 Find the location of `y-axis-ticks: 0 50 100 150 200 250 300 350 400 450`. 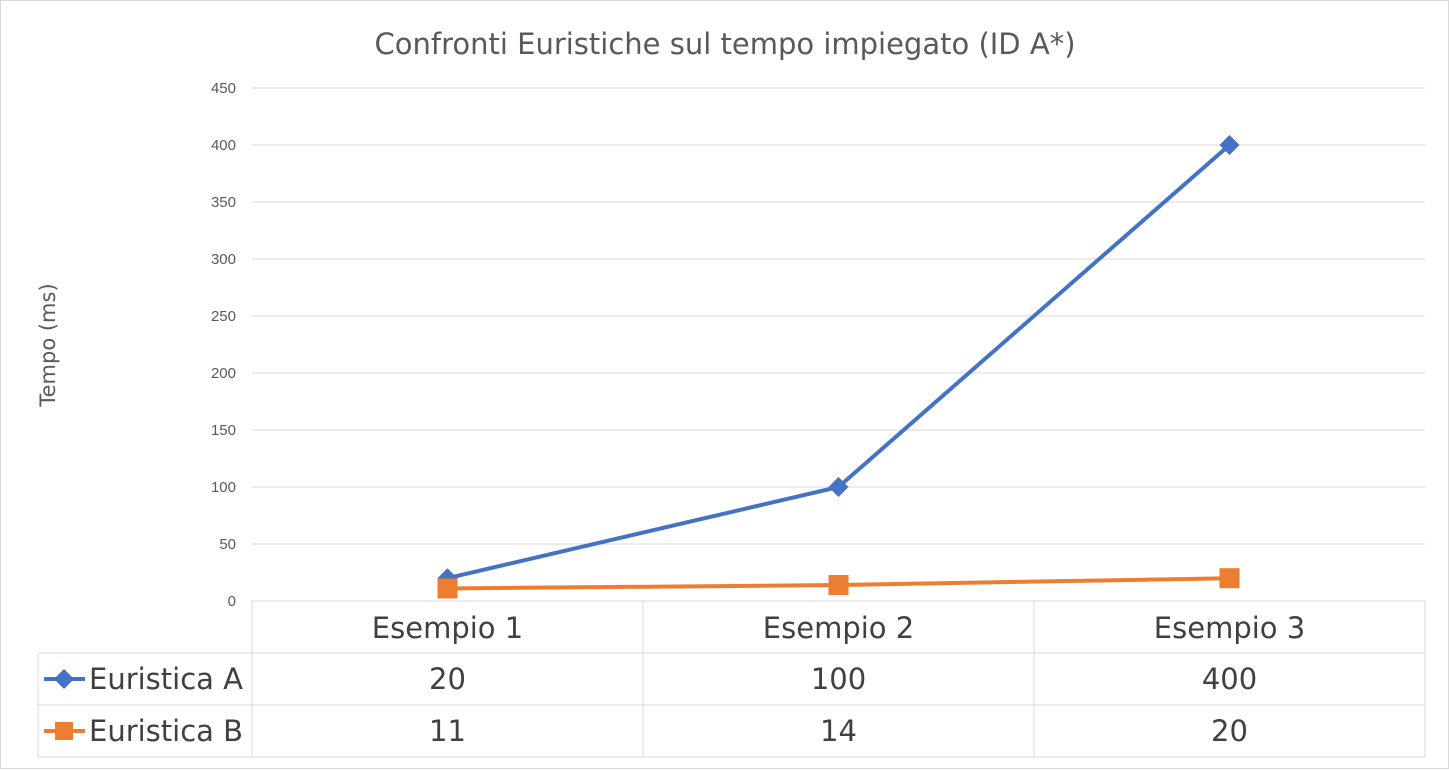

y-axis-ticks: 0 50 100 150 200 250 300 350 400 450 is located at coordinates (223, 345).